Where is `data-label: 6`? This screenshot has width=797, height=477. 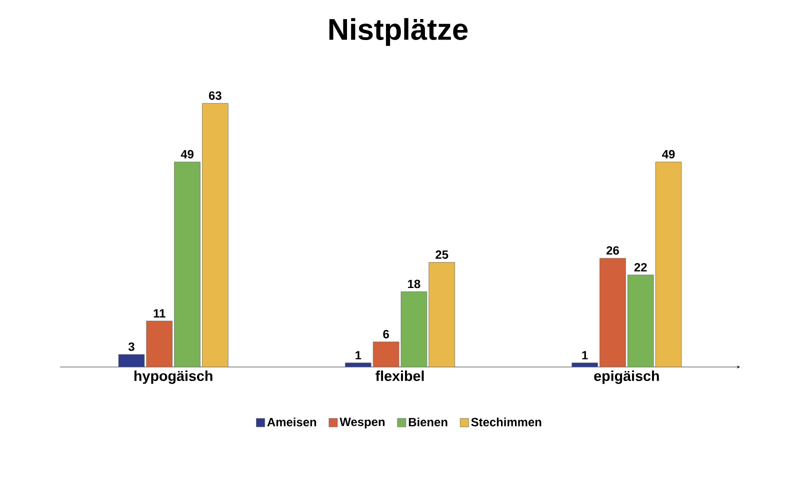
data-label: 6 is located at coordinates (386, 334).